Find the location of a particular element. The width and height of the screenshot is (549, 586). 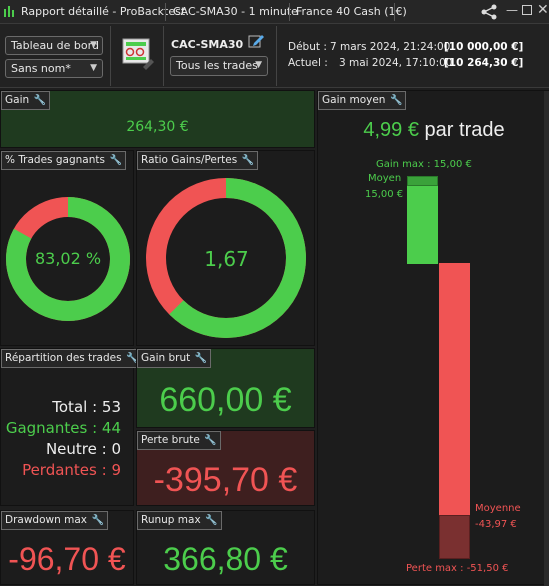

distribution-title-label: Répartition des trades is located at coordinates (63, 358).